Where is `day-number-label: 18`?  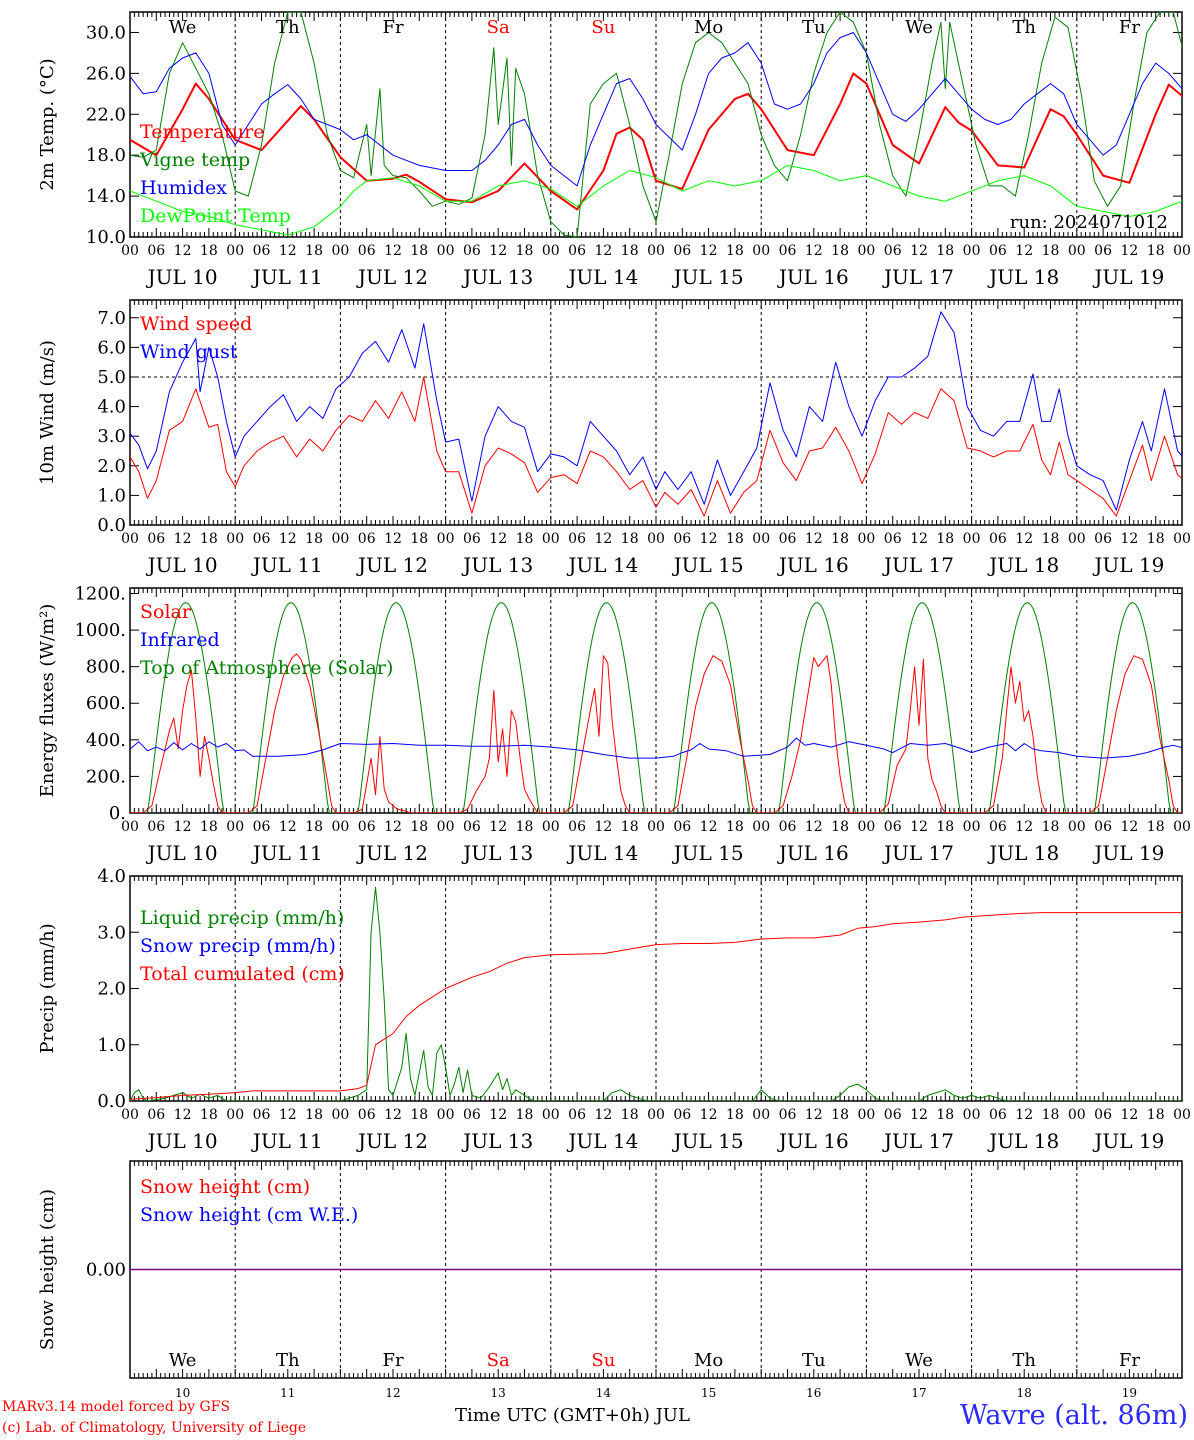
day-number-label: 18 is located at coordinates (1024, 1393).